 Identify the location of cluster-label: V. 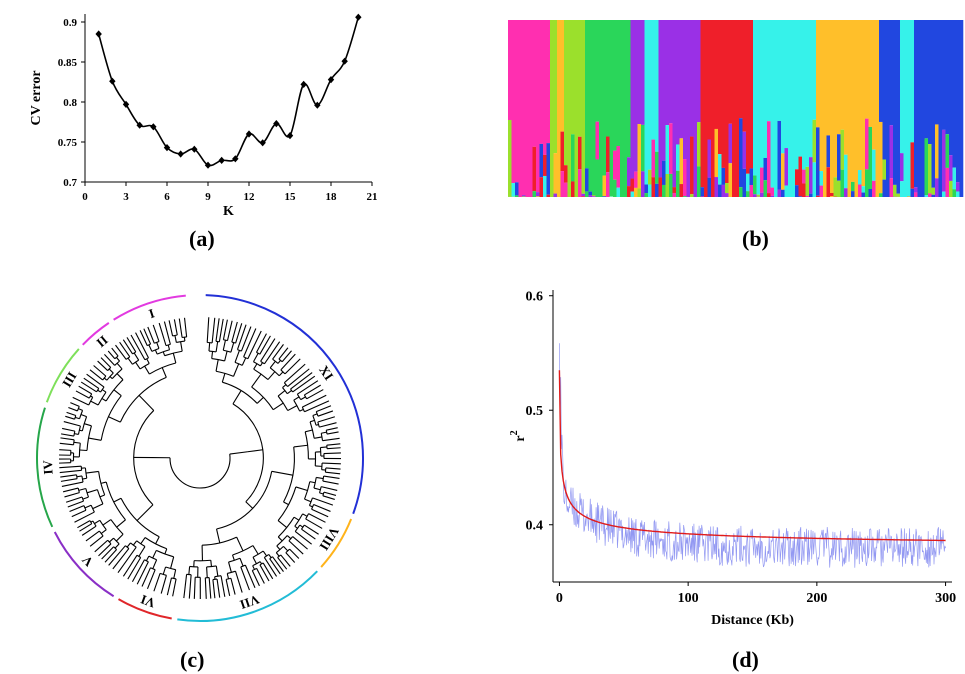
(87, 561).